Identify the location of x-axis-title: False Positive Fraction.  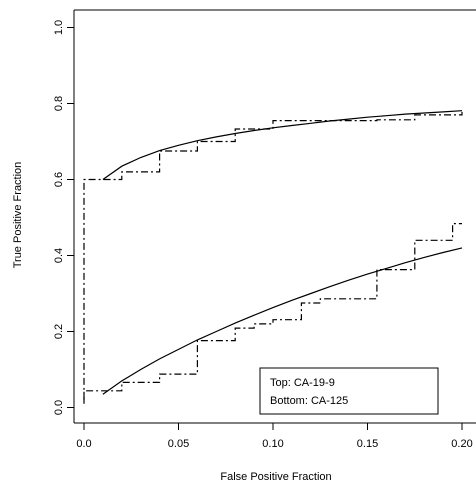
(275, 477).